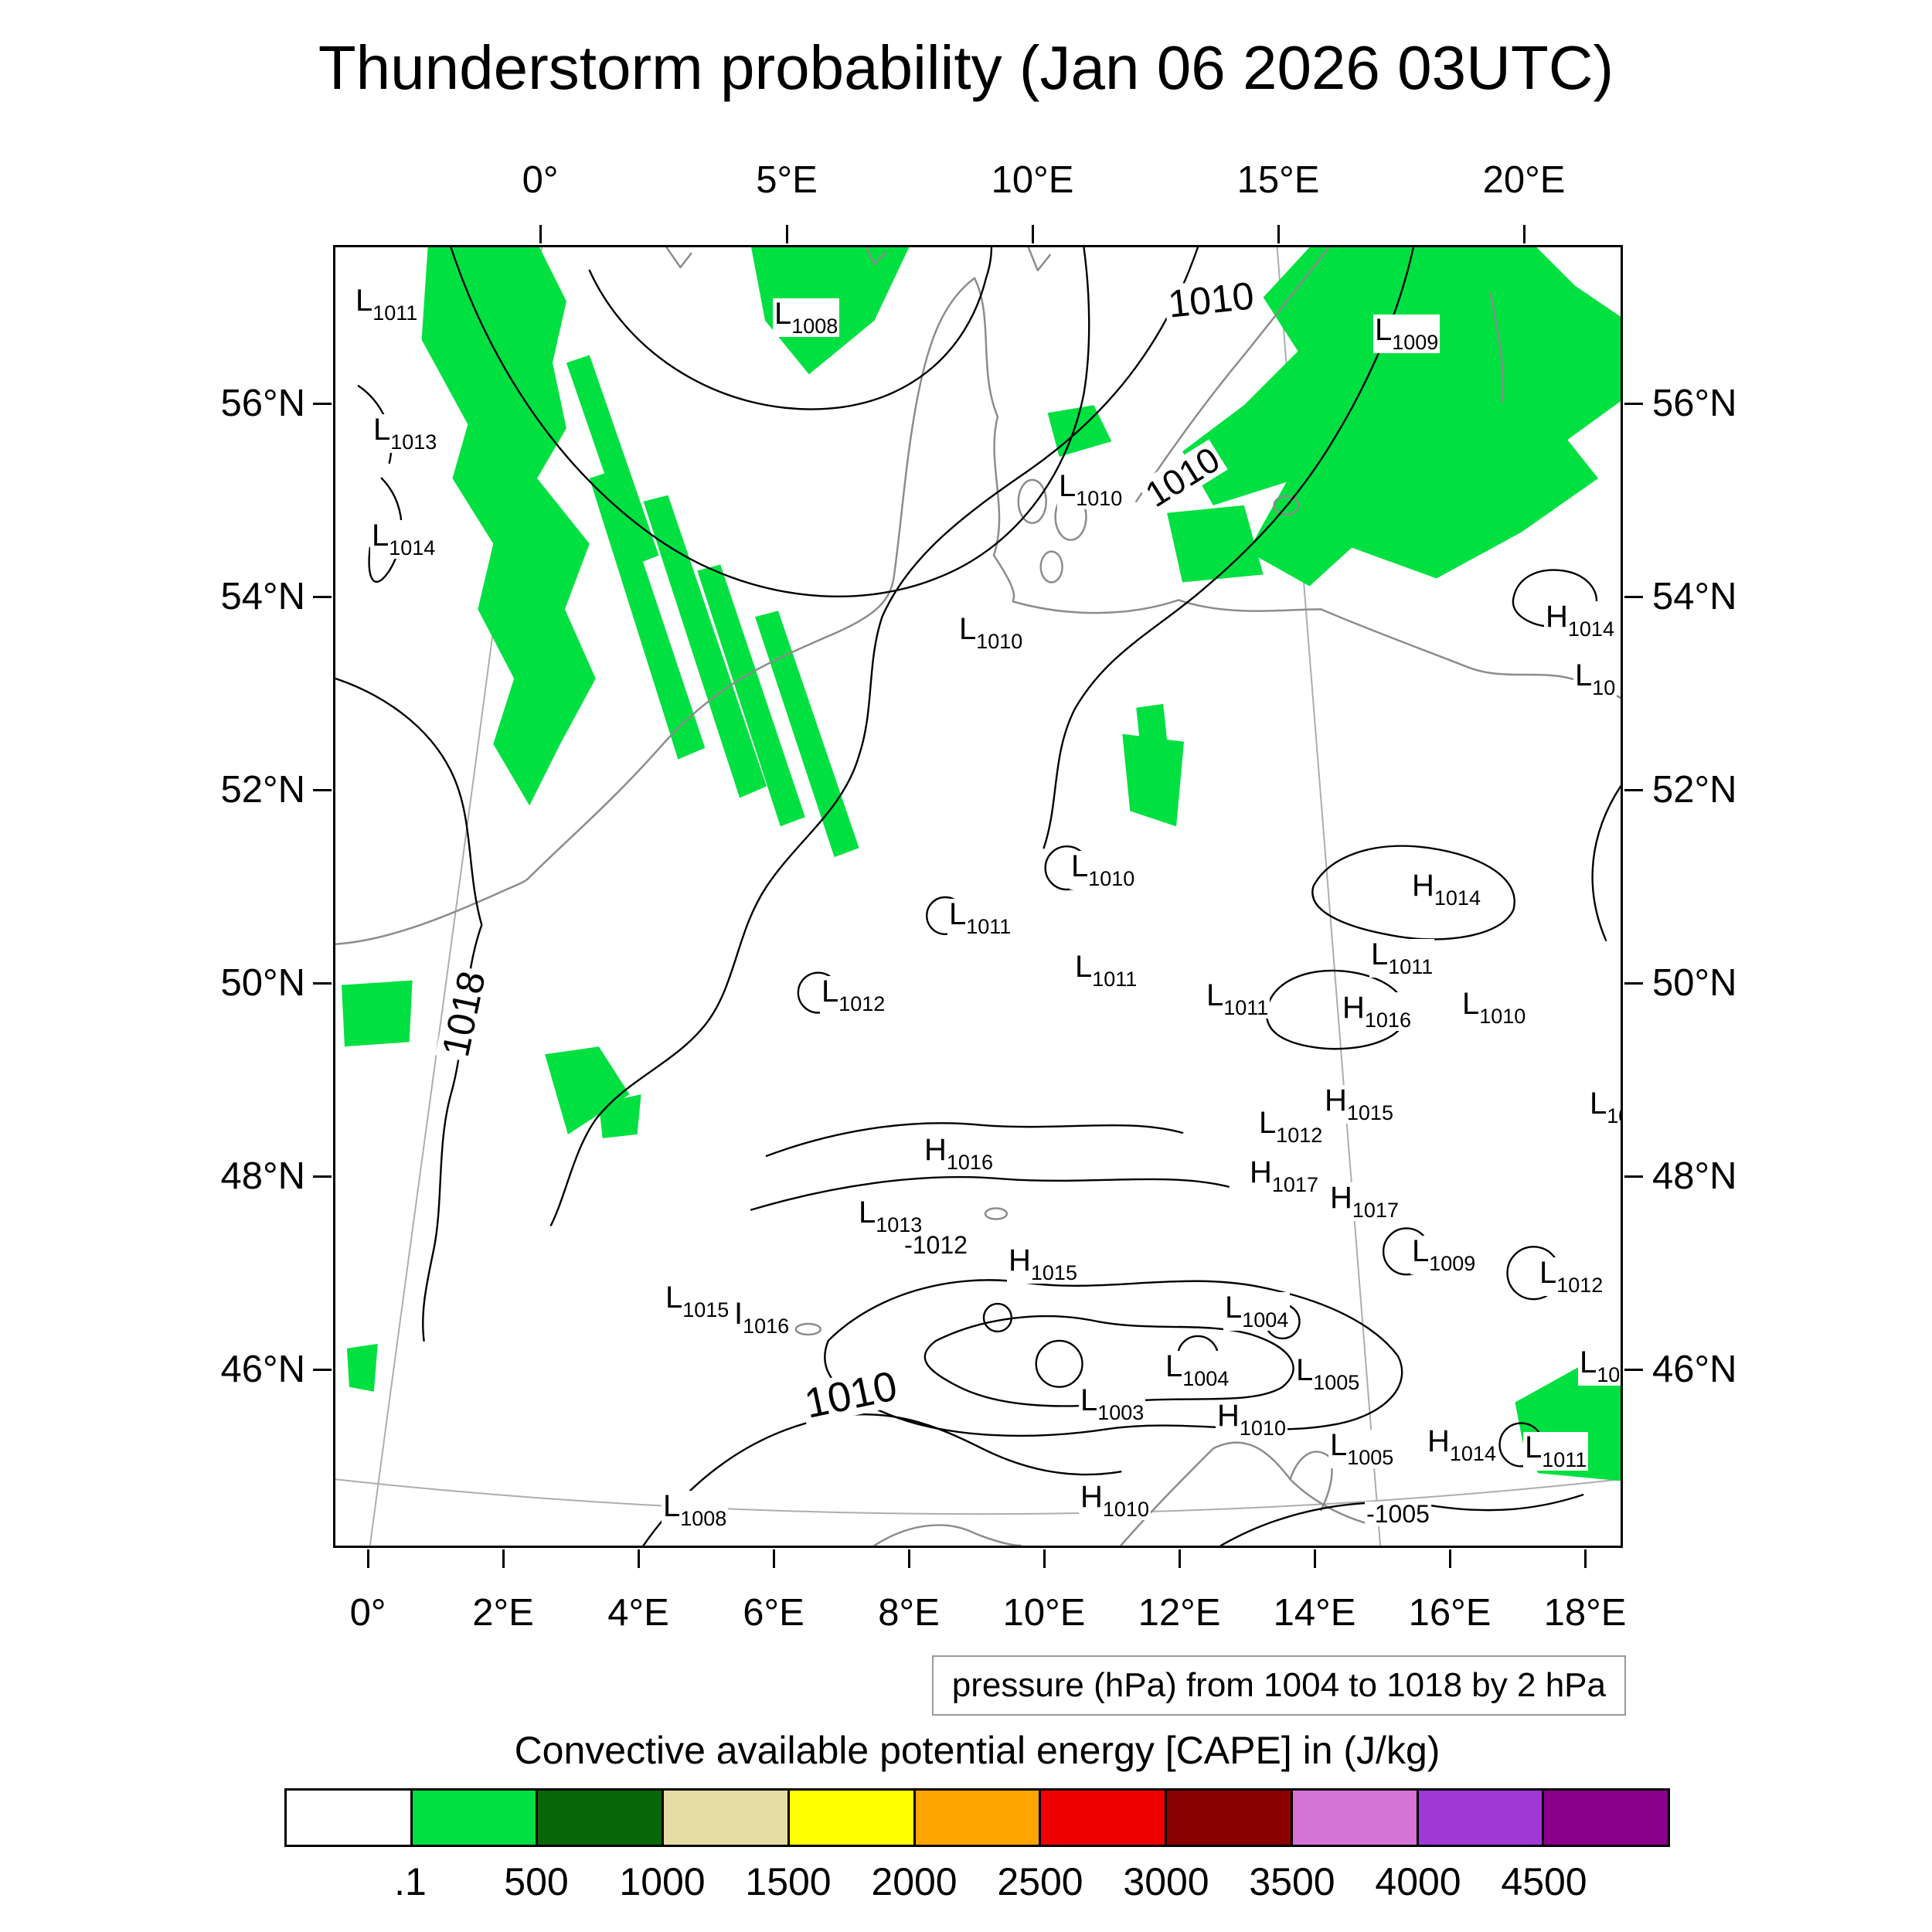  I want to click on pressure-label-L1009: L1009, so click(1406, 334).